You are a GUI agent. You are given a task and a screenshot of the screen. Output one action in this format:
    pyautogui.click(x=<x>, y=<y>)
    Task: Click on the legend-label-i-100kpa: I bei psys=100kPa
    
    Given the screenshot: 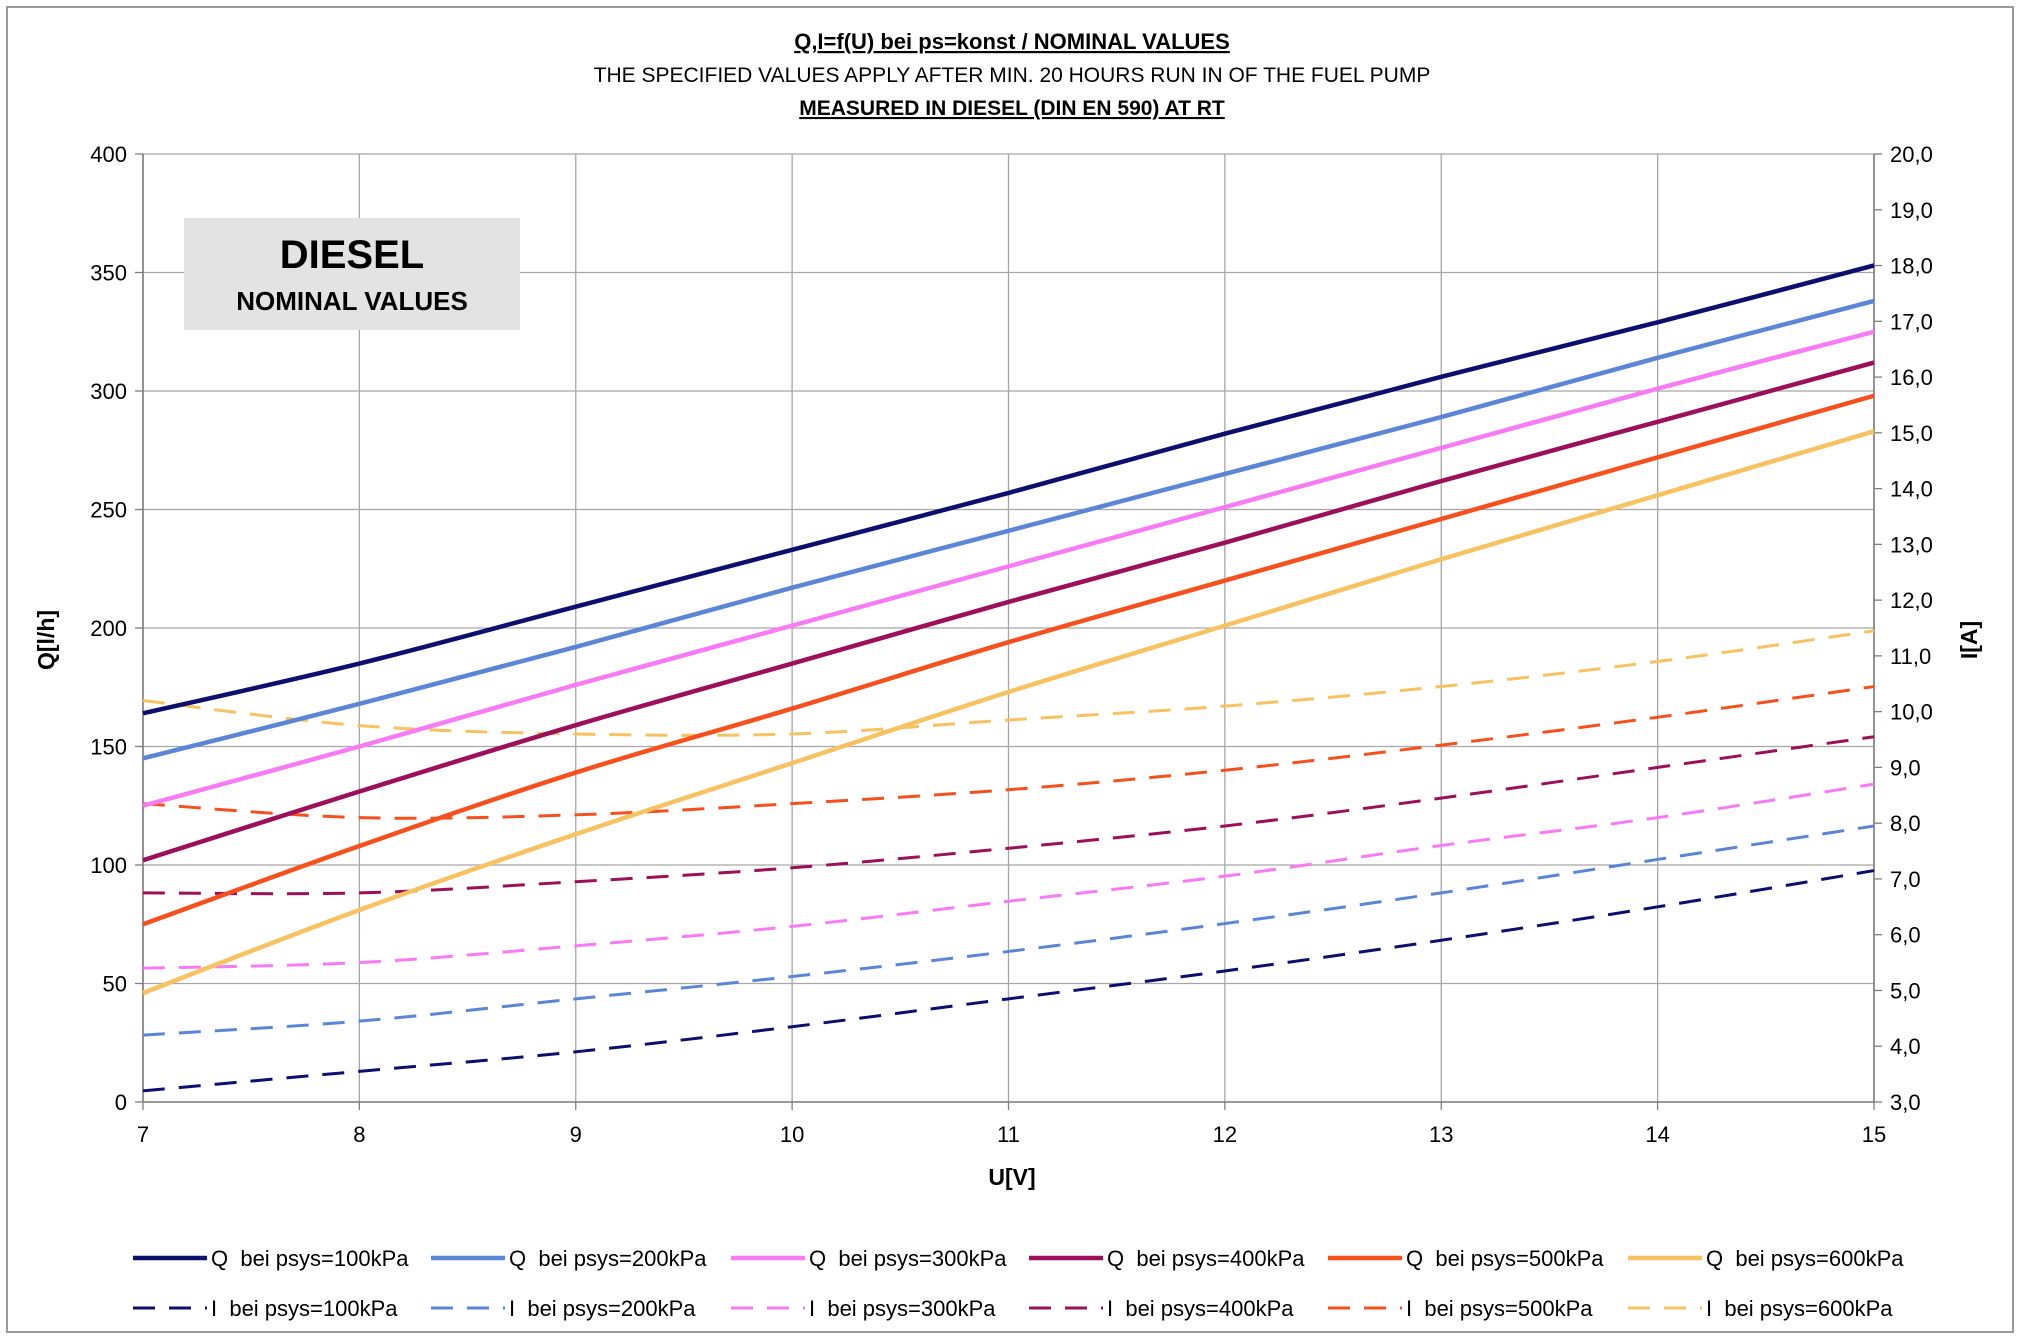 What is the action you would take?
    pyautogui.click(x=304, y=1308)
    